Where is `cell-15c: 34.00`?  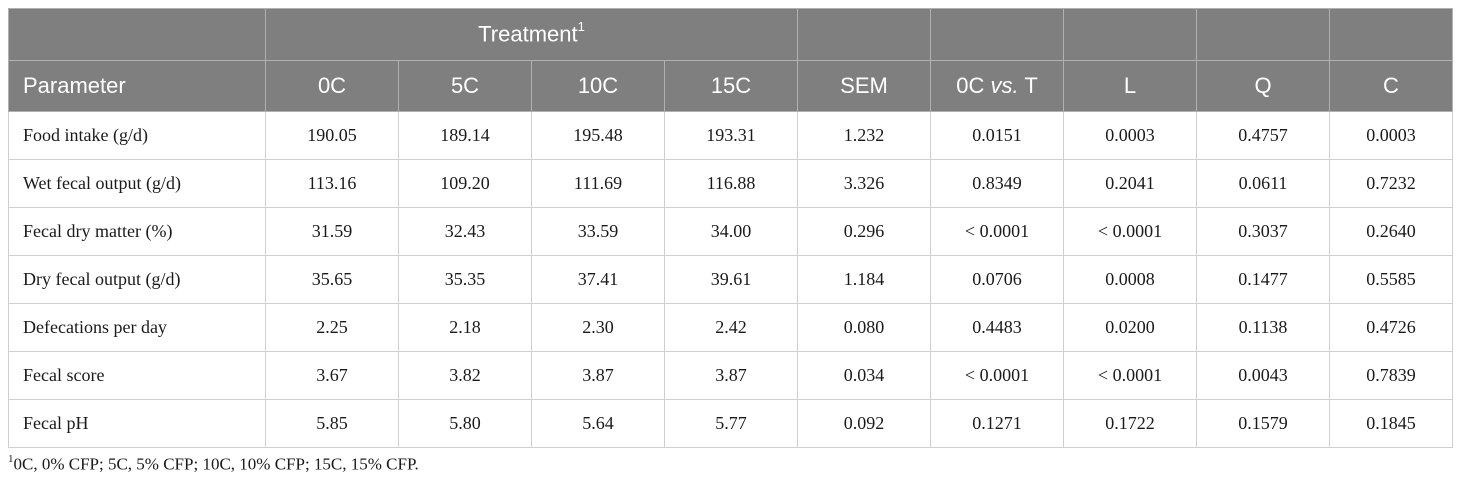
cell-15c: 34.00 is located at coordinates (731, 231).